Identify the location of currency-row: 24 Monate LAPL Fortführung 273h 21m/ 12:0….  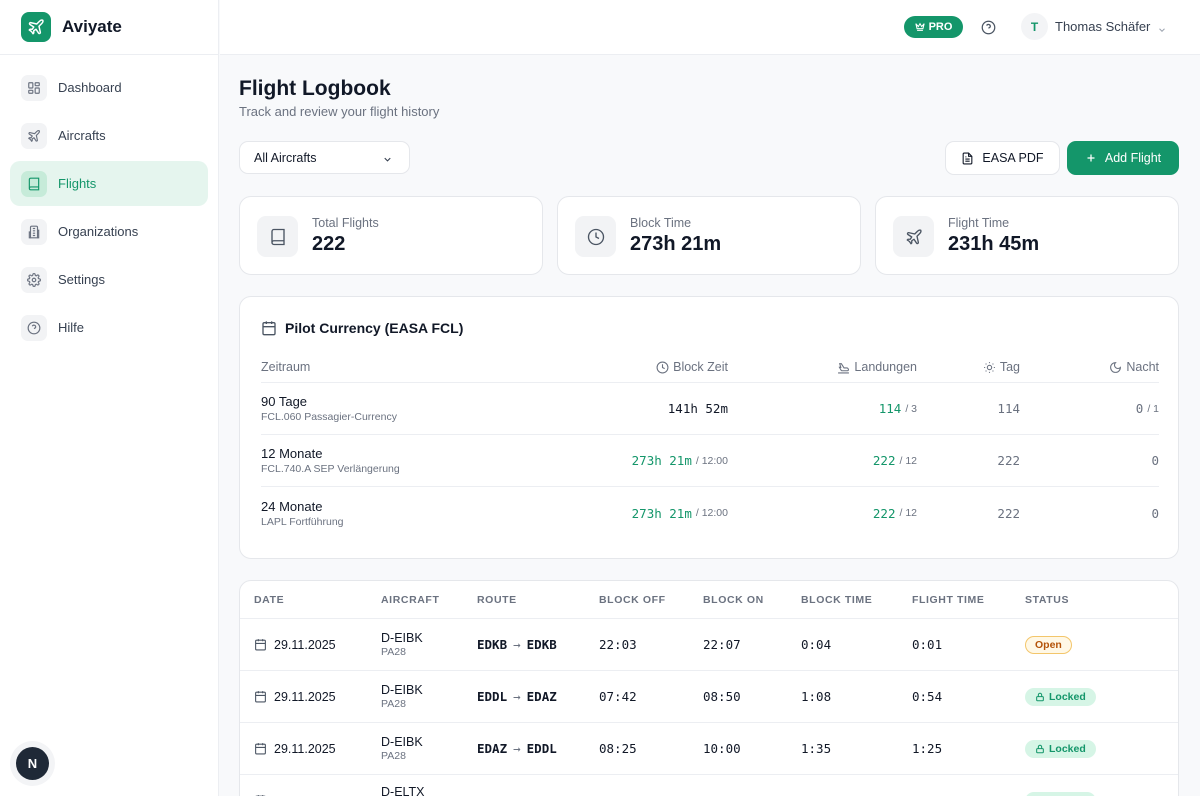
(710, 513).